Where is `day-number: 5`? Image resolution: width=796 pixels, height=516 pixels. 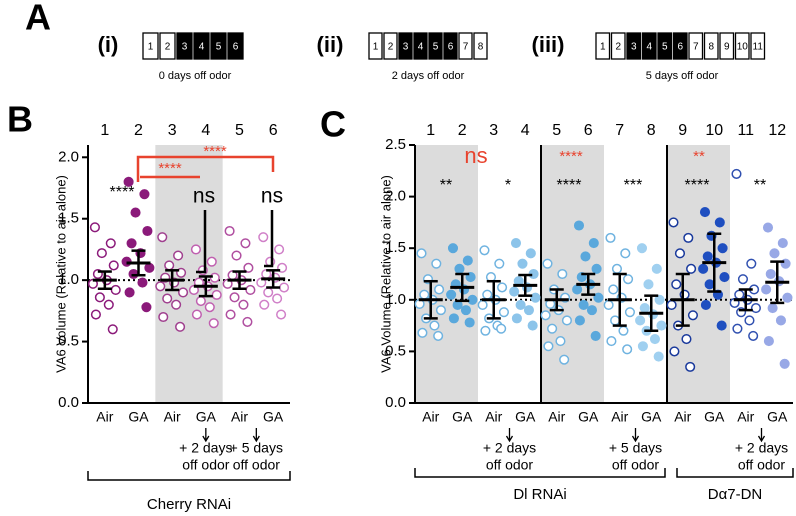 day-number: 5 is located at coordinates (436, 47).